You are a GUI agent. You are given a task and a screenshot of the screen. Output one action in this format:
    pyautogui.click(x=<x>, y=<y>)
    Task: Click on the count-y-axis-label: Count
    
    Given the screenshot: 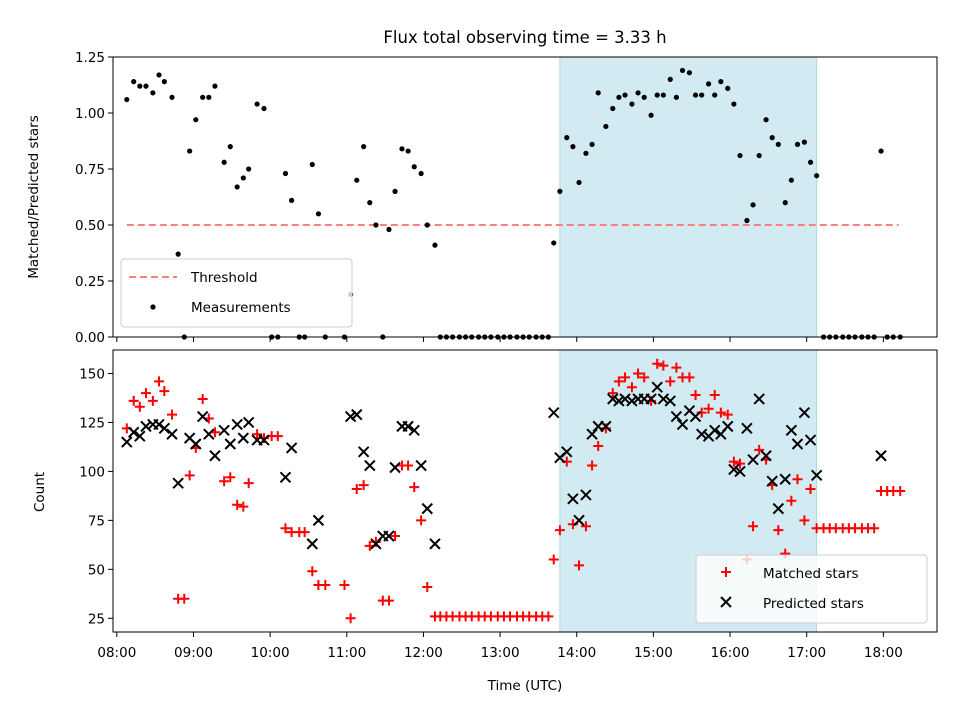 What is the action you would take?
    pyautogui.click(x=40, y=492)
    